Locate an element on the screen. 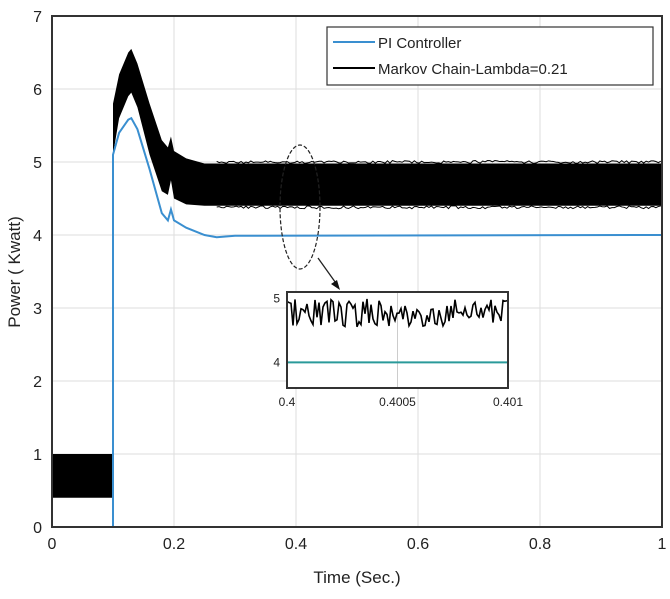  inset-chart: 0.4 0.4005 0.401 4 5 is located at coordinates (398, 350).